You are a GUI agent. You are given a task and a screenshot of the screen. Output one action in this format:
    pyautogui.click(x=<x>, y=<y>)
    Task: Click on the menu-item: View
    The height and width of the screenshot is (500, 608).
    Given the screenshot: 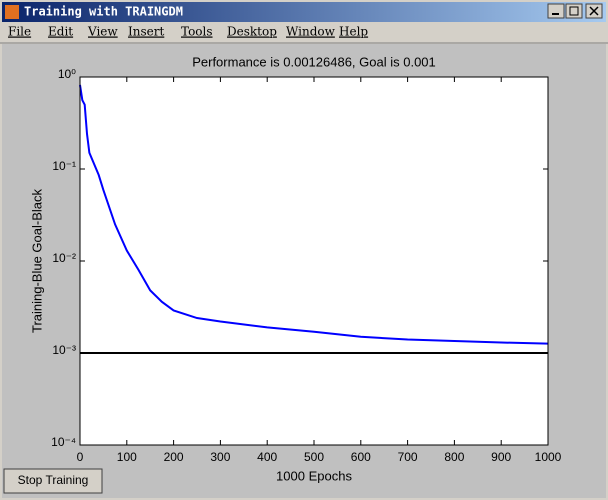 What is the action you would take?
    pyautogui.click(x=102, y=32)
    